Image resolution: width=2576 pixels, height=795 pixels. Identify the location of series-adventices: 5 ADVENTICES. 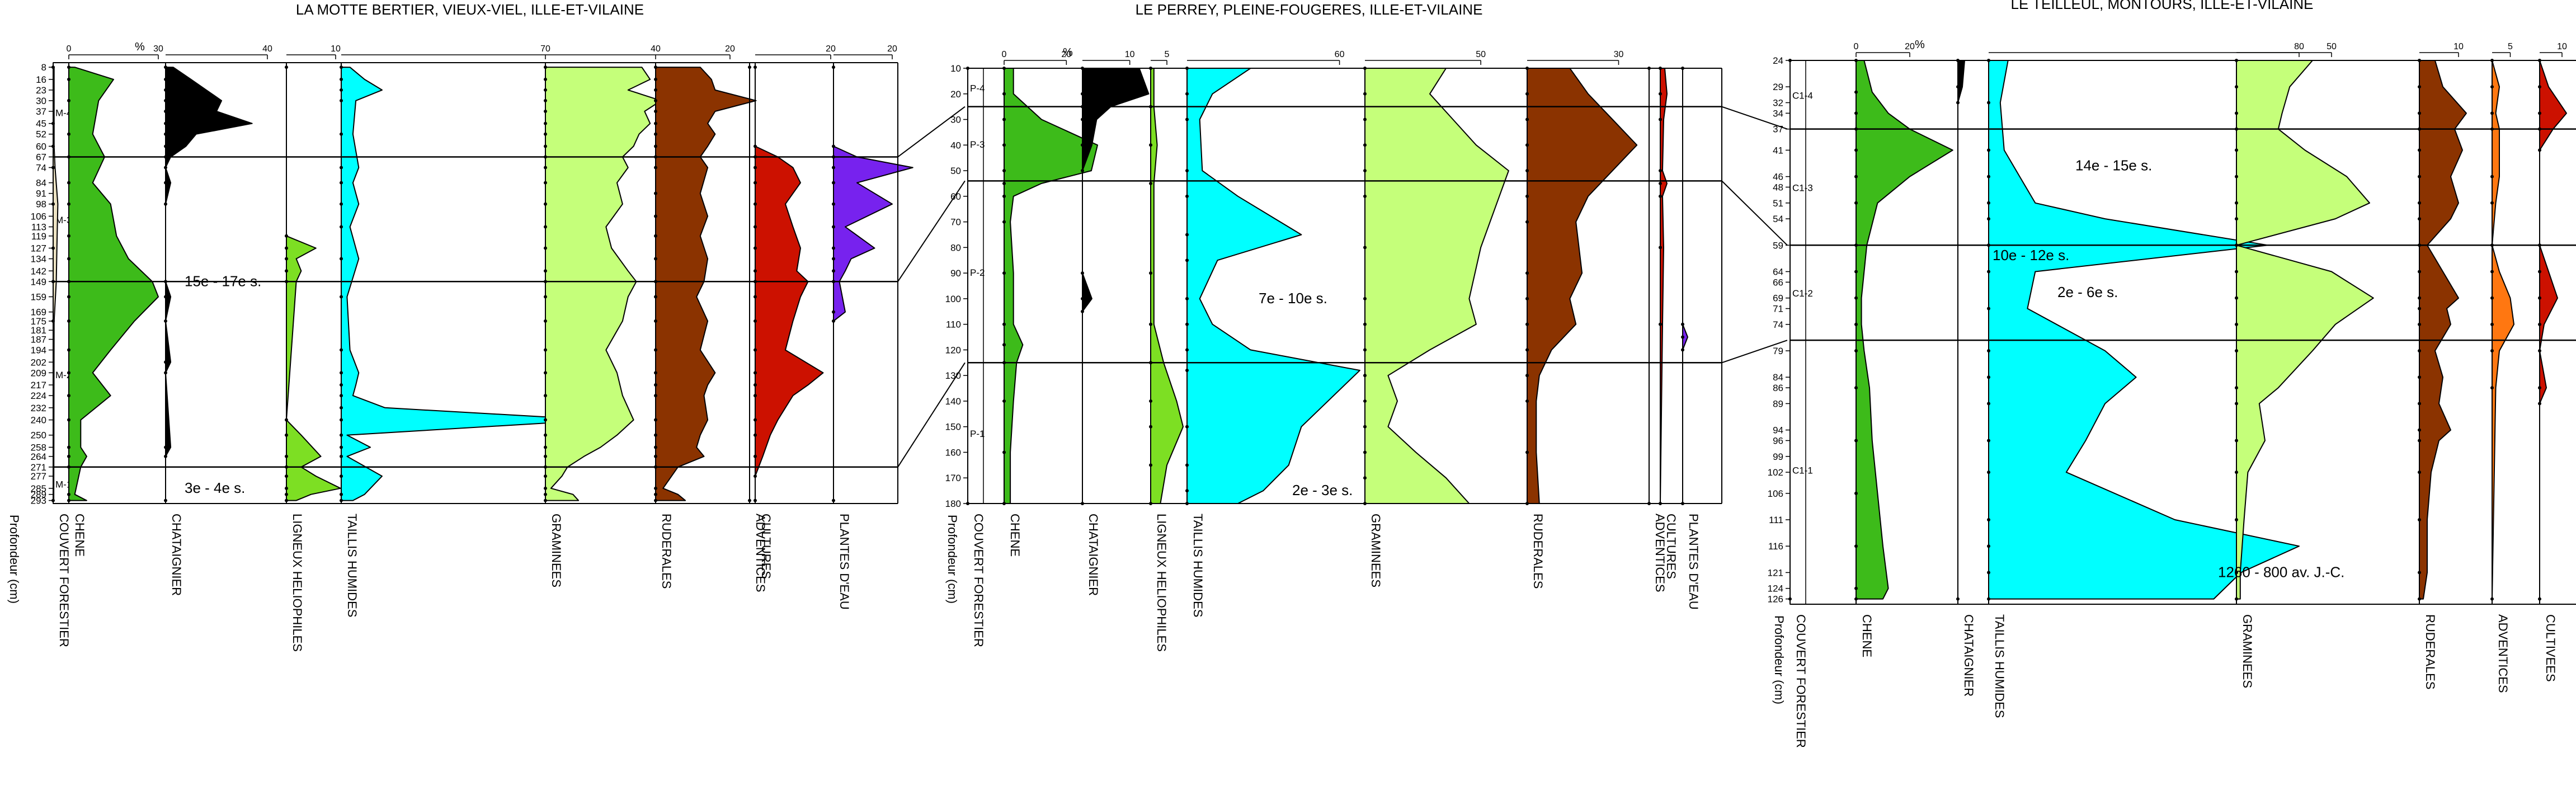
(2502, 367).